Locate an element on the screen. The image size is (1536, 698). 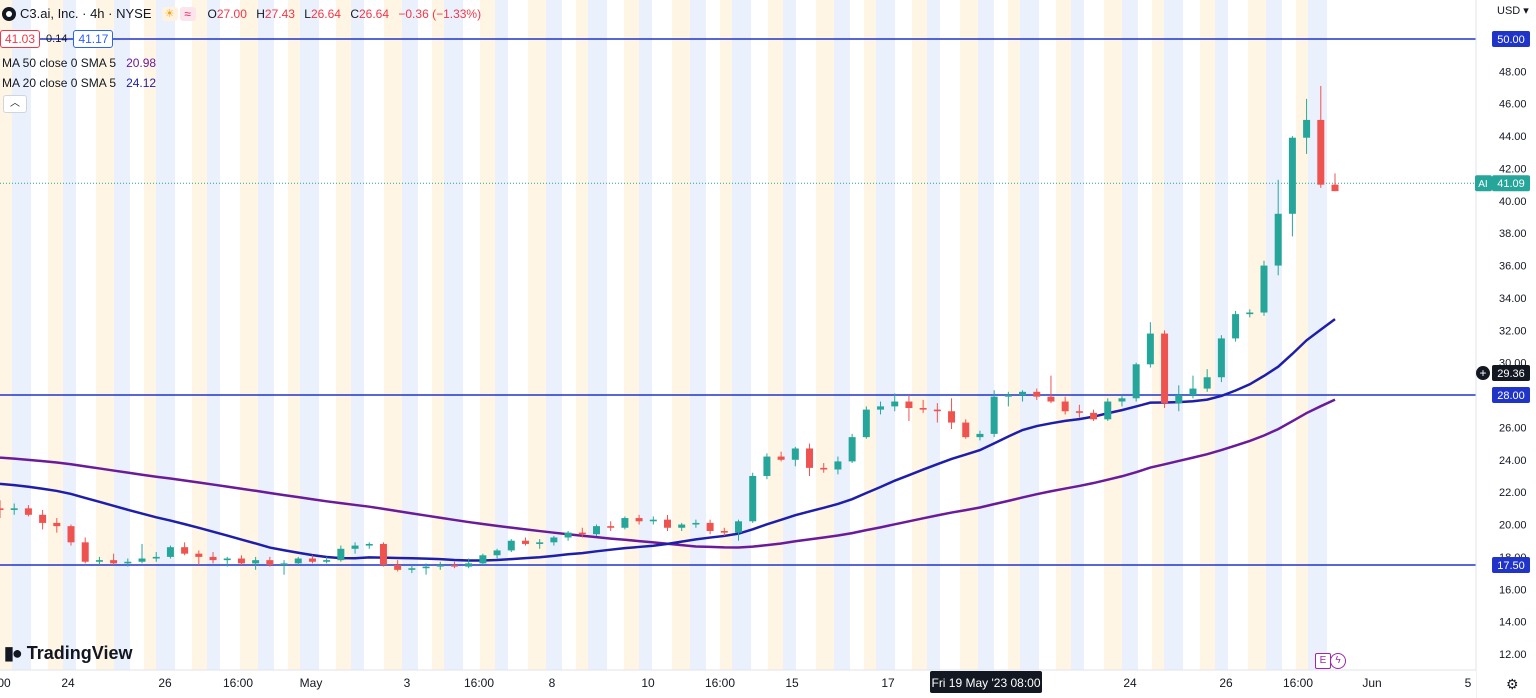
last-price-text: 41.09 is located at coordinates (1511, 184).